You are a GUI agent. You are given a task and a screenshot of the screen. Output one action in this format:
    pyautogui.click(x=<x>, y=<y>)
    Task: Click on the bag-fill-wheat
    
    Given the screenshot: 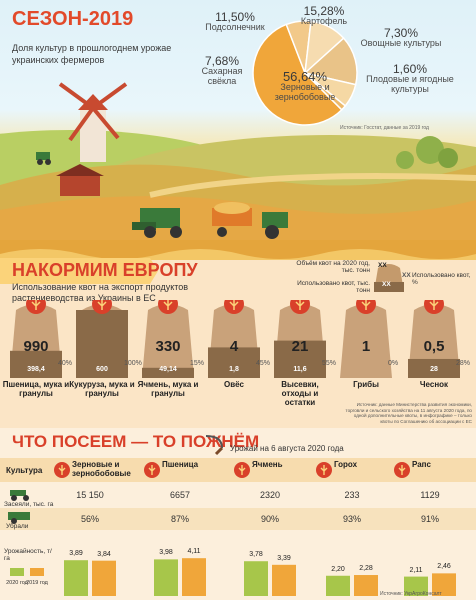 What is the action you would take?
    pyautogui.click(x=36, y=364)
    